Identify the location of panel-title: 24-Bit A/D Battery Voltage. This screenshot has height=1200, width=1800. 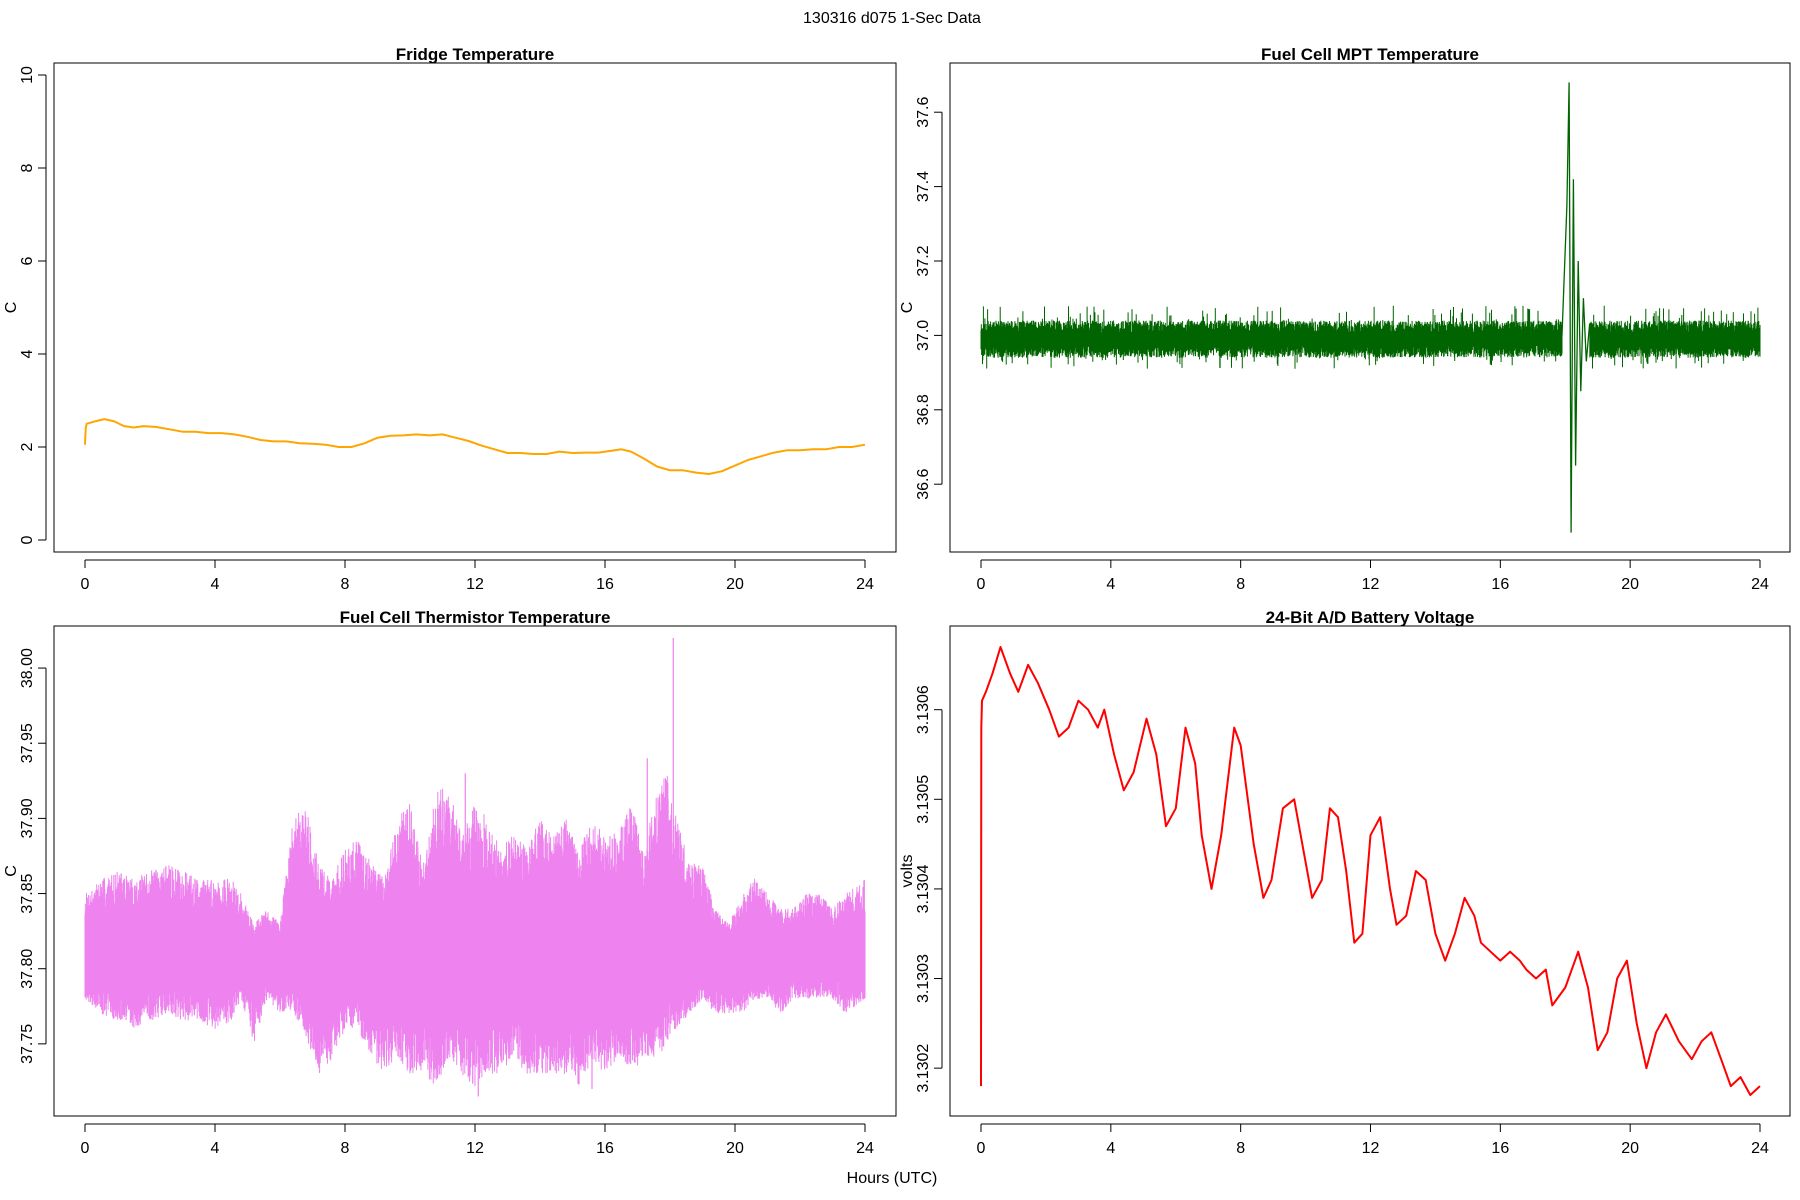
(1370, 617).